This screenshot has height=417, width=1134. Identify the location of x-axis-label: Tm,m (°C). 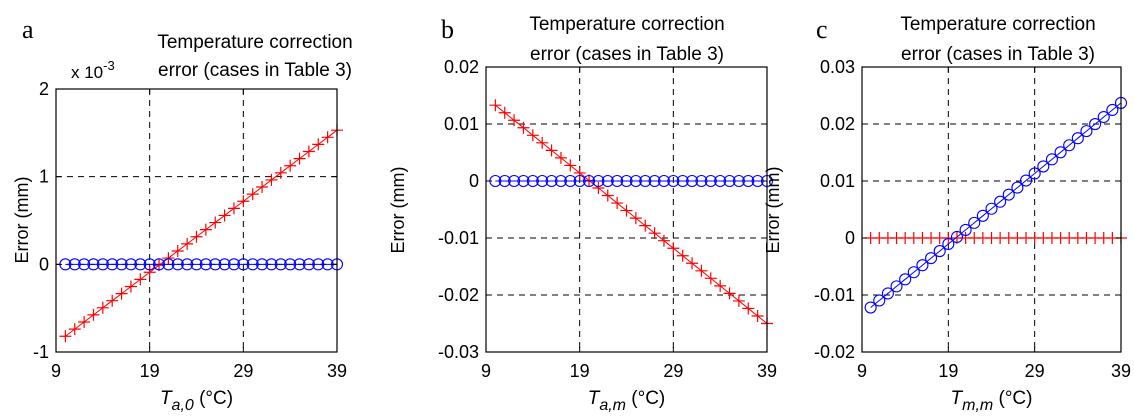
(992, 401).